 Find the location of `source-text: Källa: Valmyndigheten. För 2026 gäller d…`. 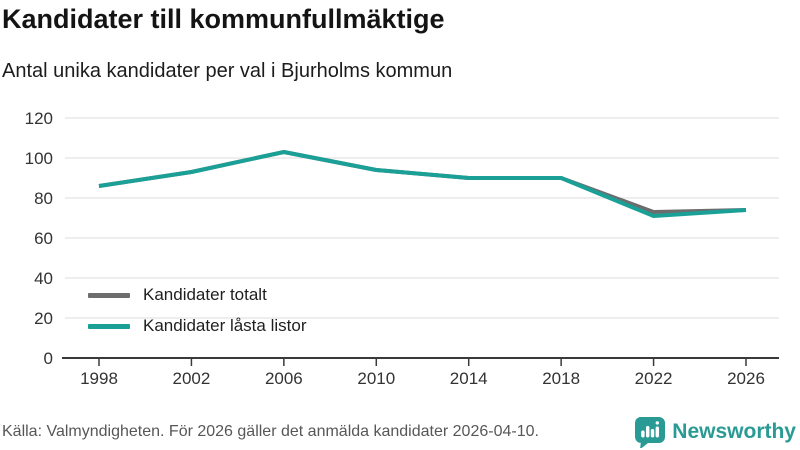

source-text: Källa: Valmyndigheten. För 2026 gäller d… is located at coordinates (270, 431).